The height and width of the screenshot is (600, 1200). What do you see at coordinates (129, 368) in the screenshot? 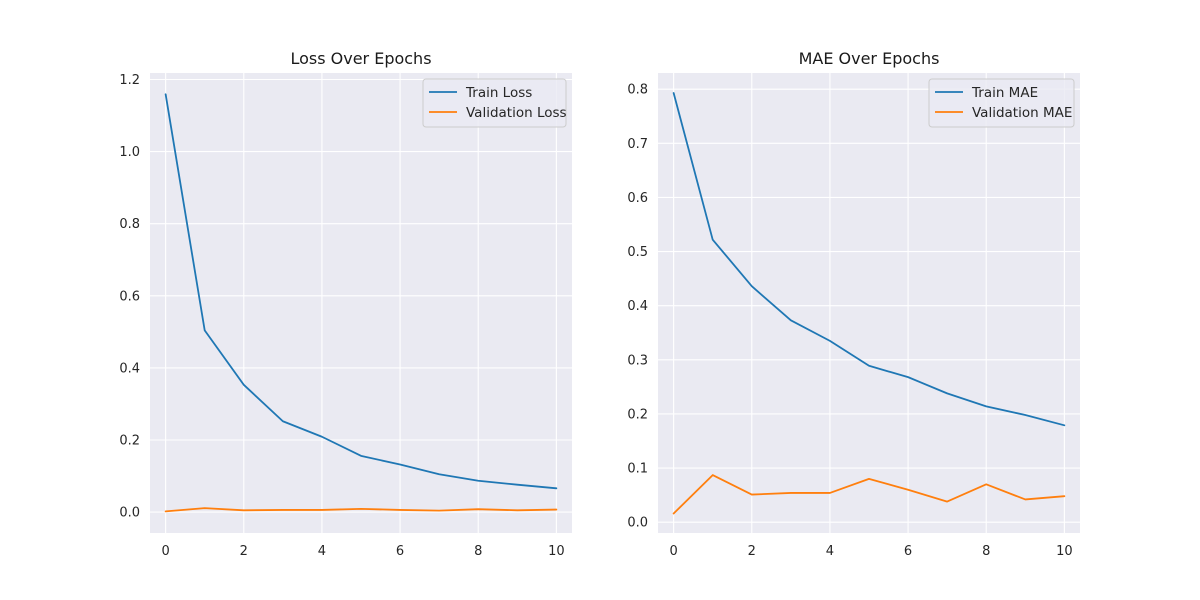
I see `loss-y-tick-label: 0.4` at bounding box center [129, 368].